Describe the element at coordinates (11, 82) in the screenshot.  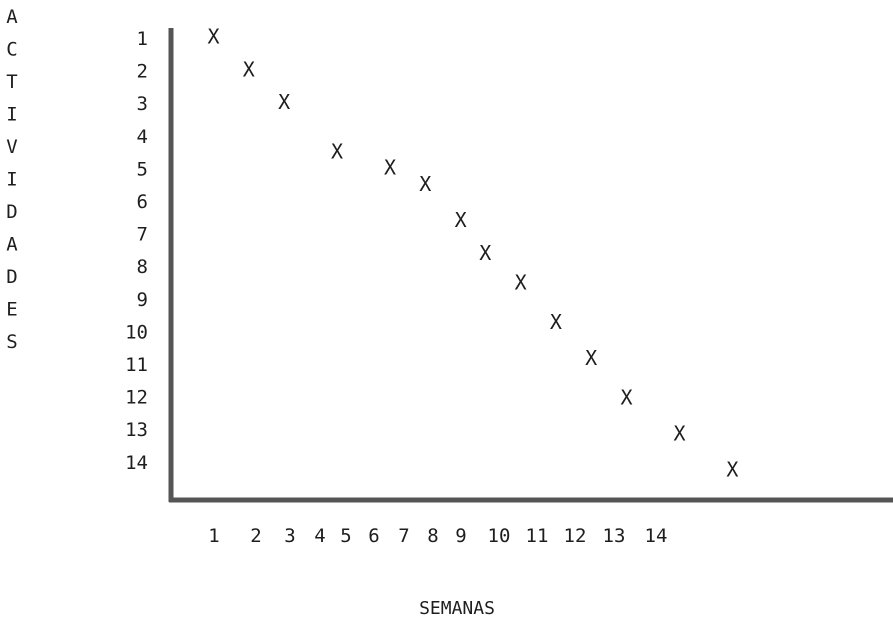
I see `ylabel-letter: T` at that location.